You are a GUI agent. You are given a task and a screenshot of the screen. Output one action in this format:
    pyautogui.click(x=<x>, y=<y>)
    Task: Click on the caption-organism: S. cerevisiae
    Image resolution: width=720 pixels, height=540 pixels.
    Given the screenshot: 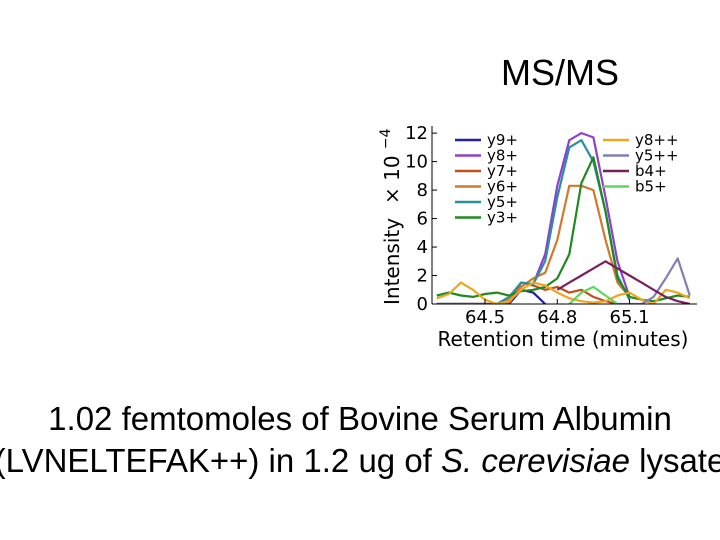 What is the action you would take?
    pyautogui.click(x=535, y=460)
    